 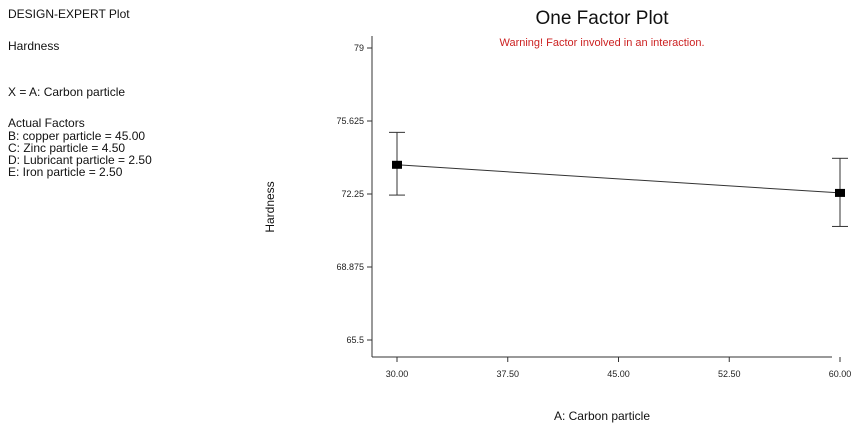 I want to click on x-tick-label: 52.50, so click(x=729, y=374).